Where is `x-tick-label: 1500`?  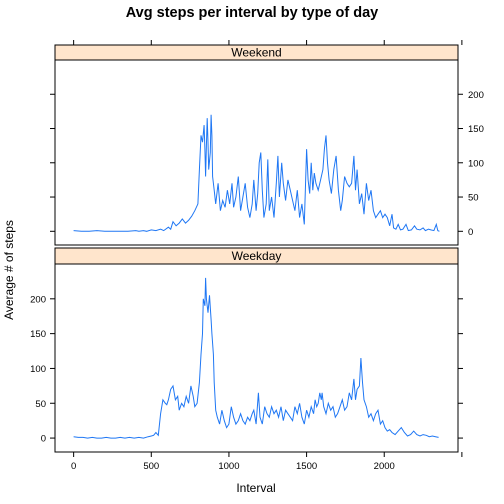
x-tick-label: 1500 is located at coordinates (306, 466).